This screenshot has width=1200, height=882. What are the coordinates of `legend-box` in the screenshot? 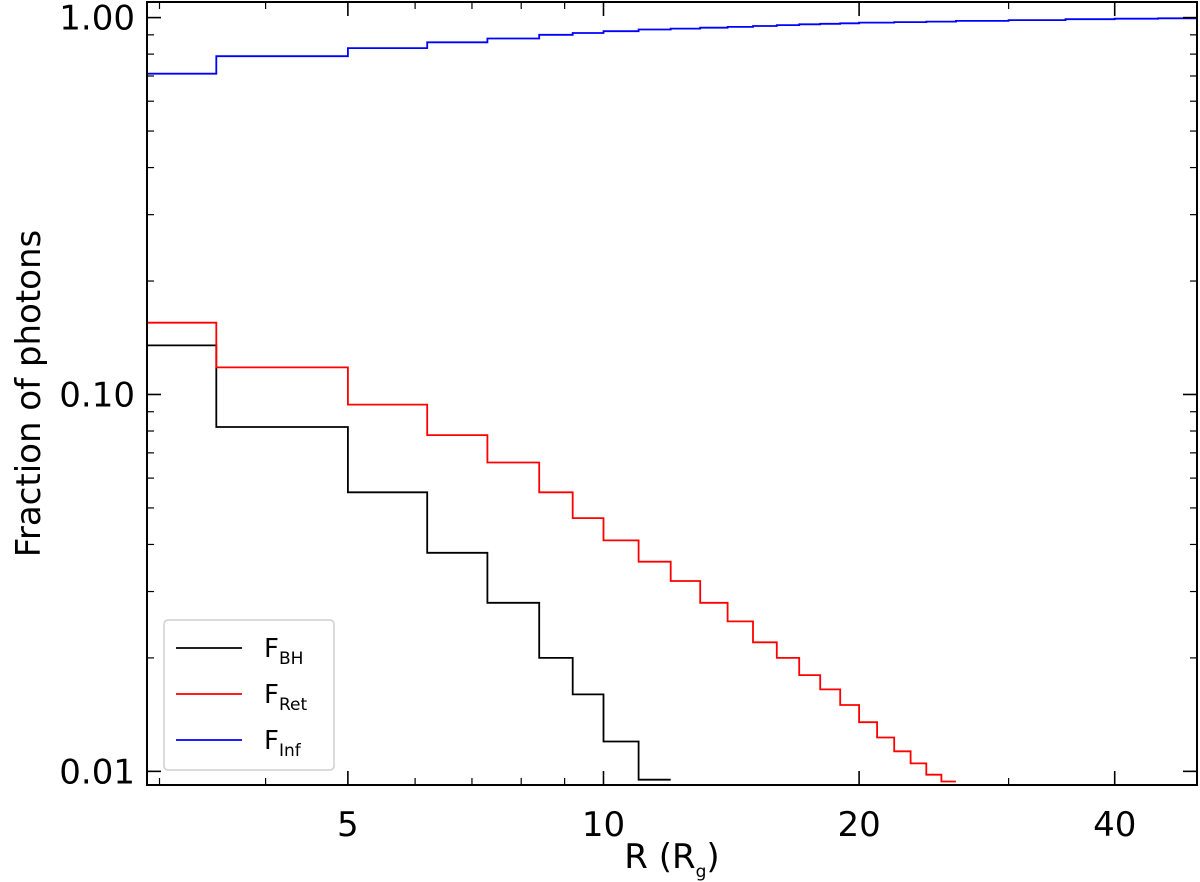 It's located at (249, 695).